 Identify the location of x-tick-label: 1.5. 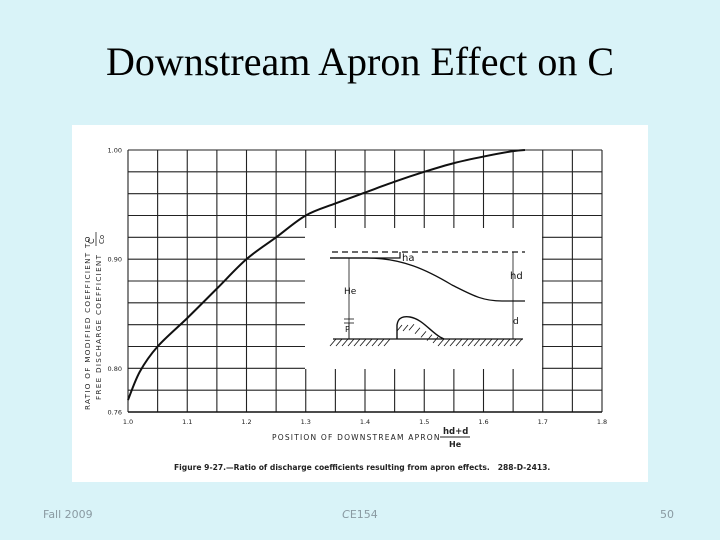
(424, 422).